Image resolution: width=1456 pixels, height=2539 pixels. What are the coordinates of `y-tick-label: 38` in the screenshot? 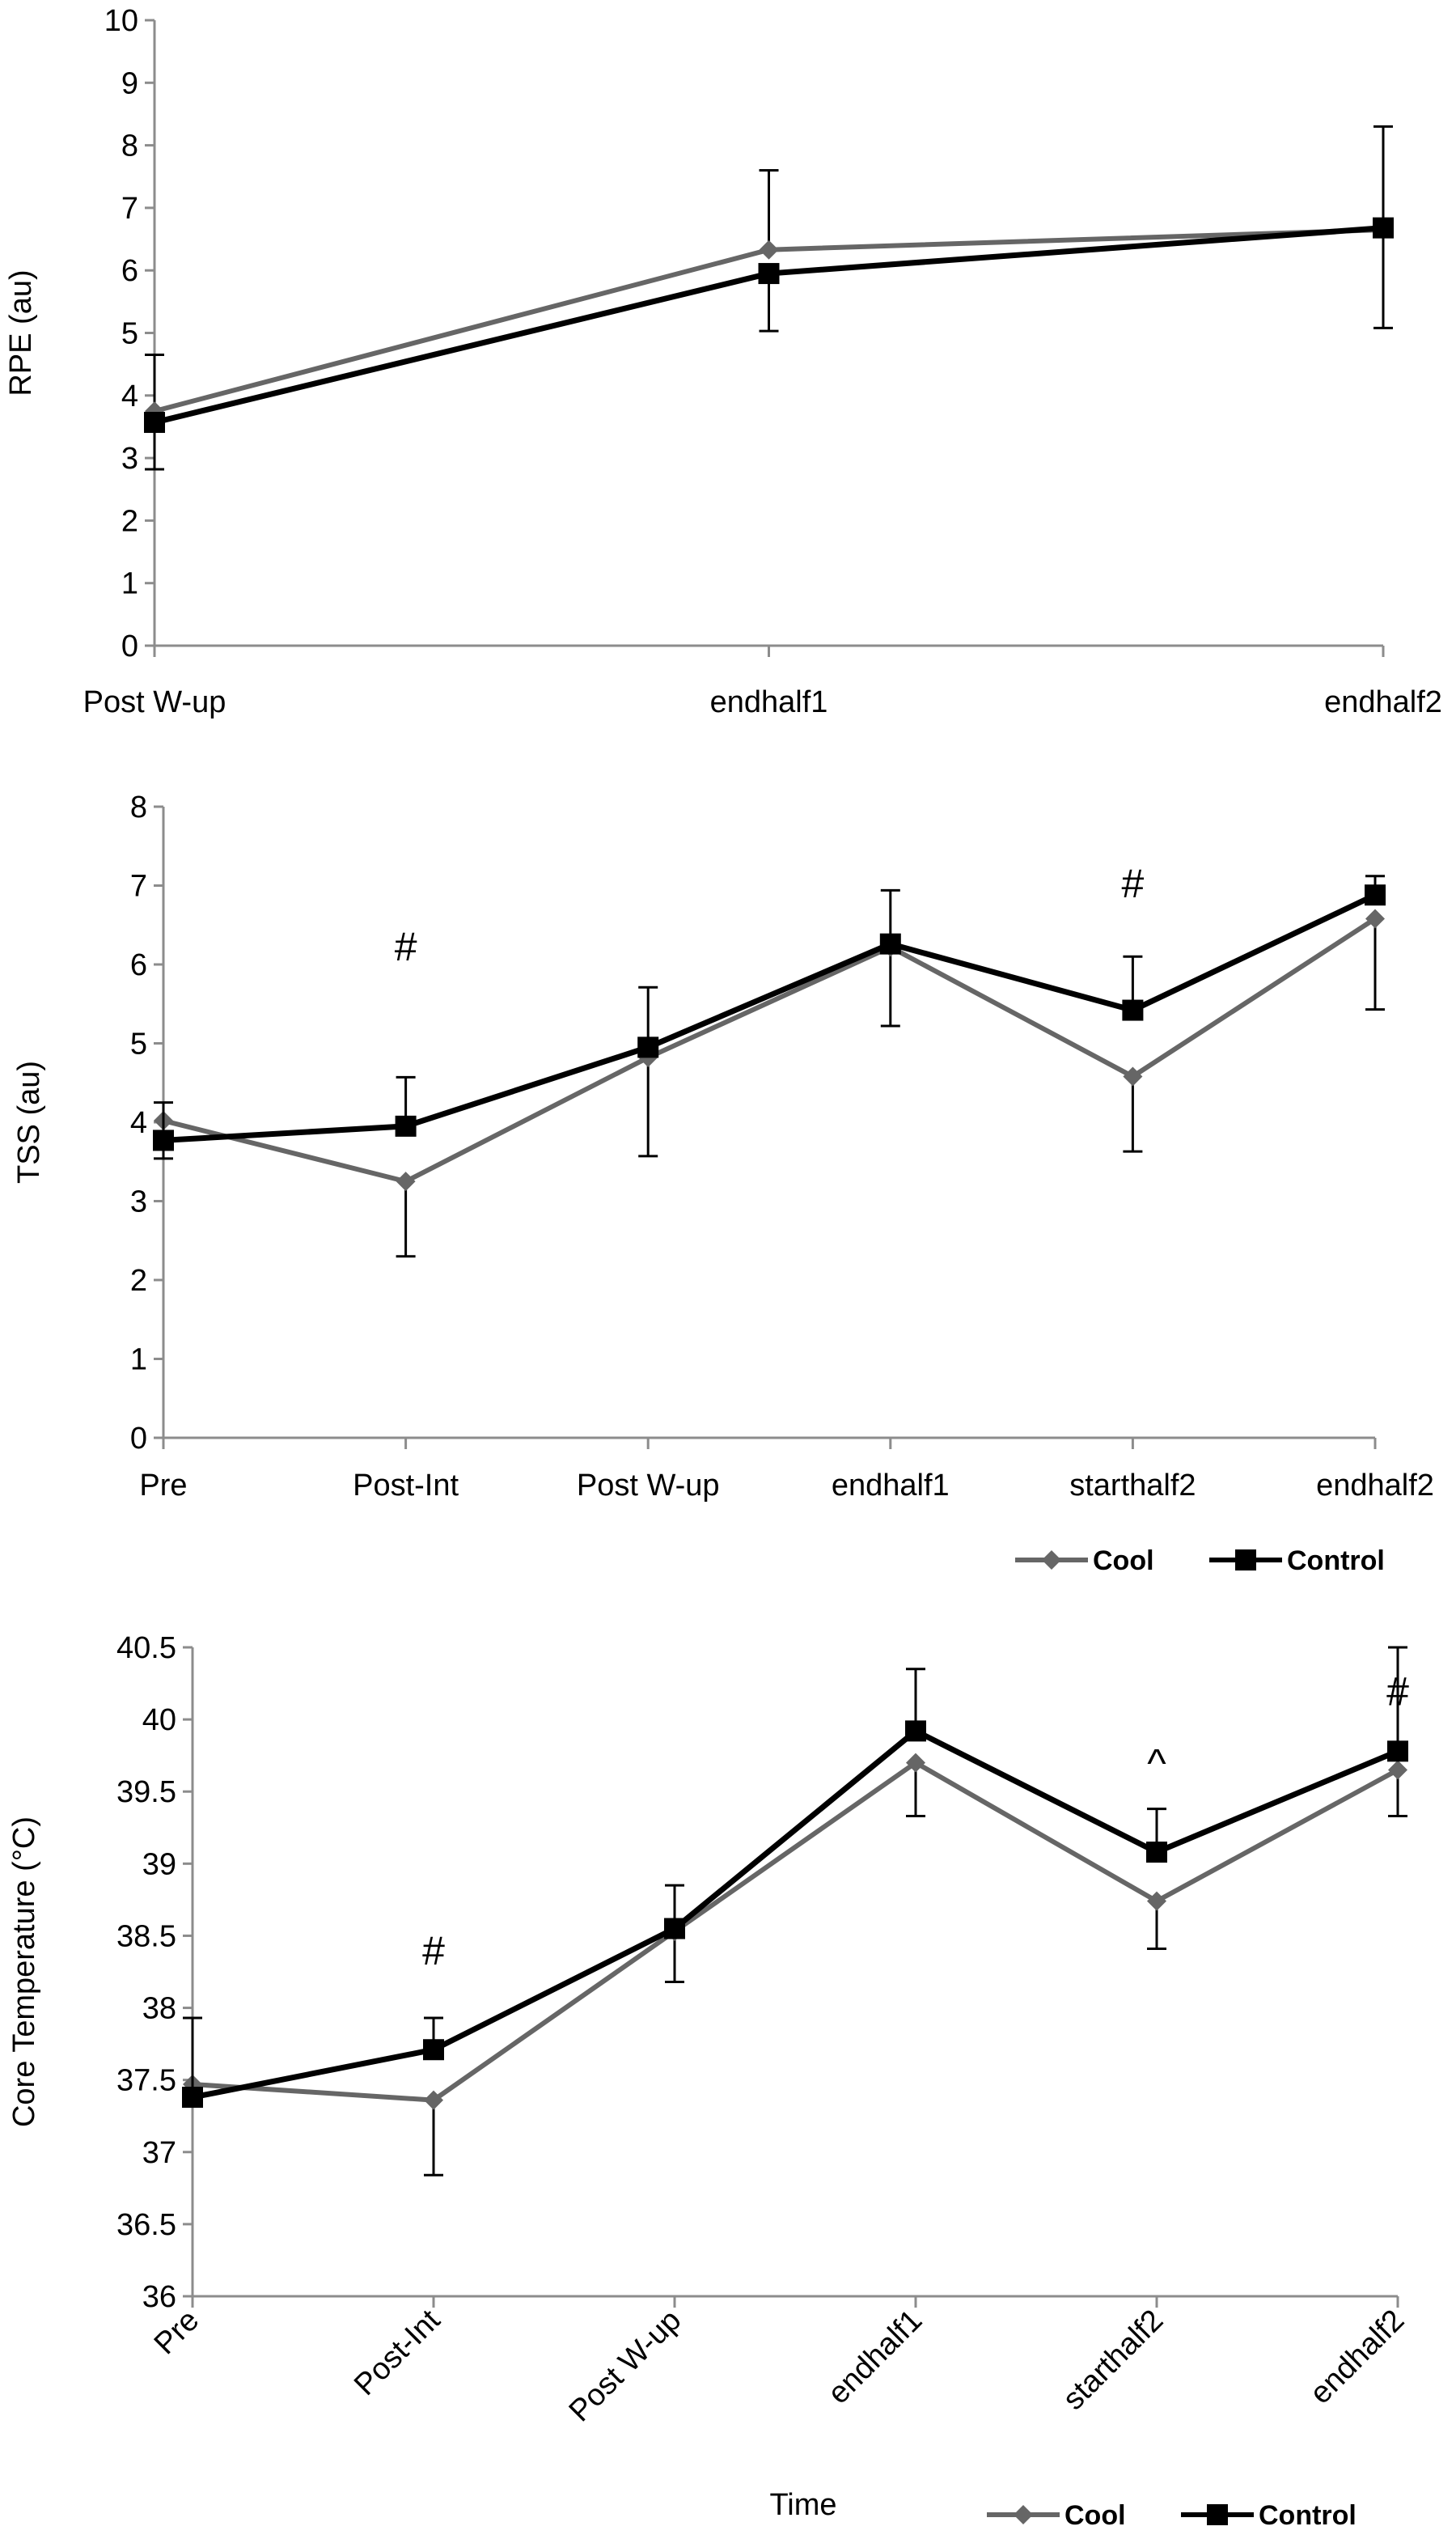 It's located at (159, 2009).